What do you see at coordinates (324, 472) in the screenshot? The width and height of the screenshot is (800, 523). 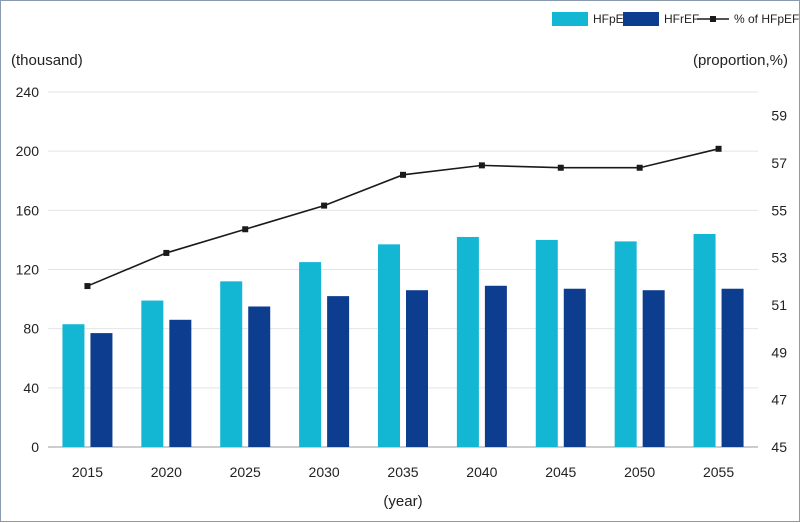 I see `x-tick-label: 2030` at bounding box center [324, 472].